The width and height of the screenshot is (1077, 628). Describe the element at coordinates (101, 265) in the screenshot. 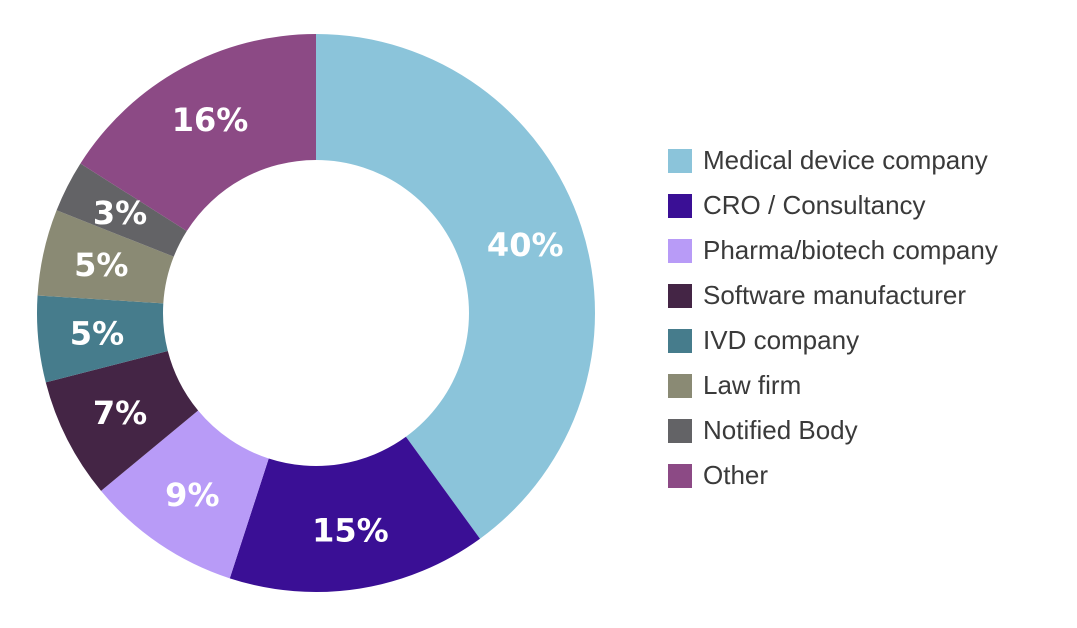

I see `value-label-law-firm: 5%` at that location.